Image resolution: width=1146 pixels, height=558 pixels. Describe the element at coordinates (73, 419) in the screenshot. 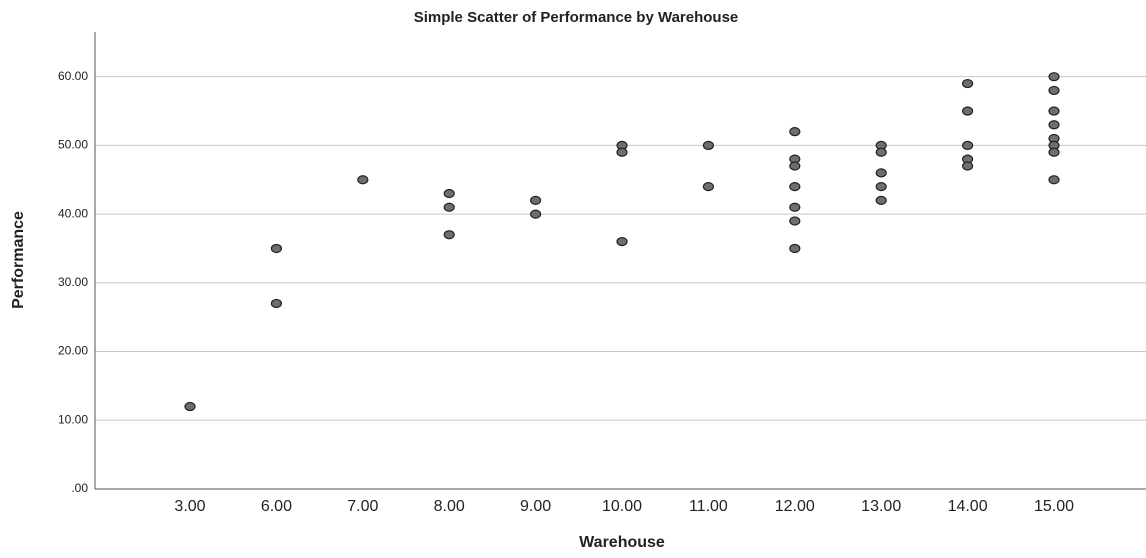

I see `y-tick-label: 10.00` at that location.